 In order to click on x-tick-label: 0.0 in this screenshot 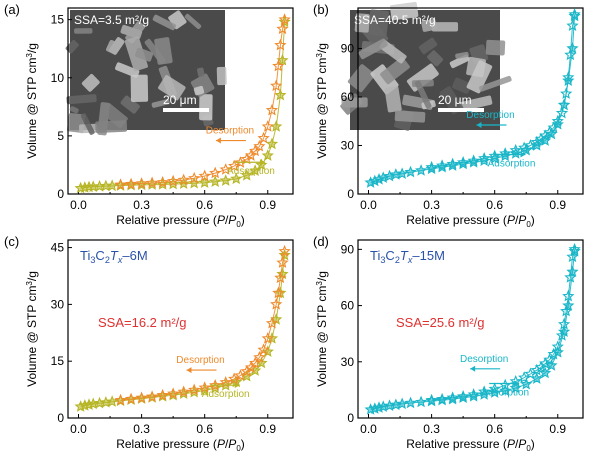, I will do `click(368, 205)`.